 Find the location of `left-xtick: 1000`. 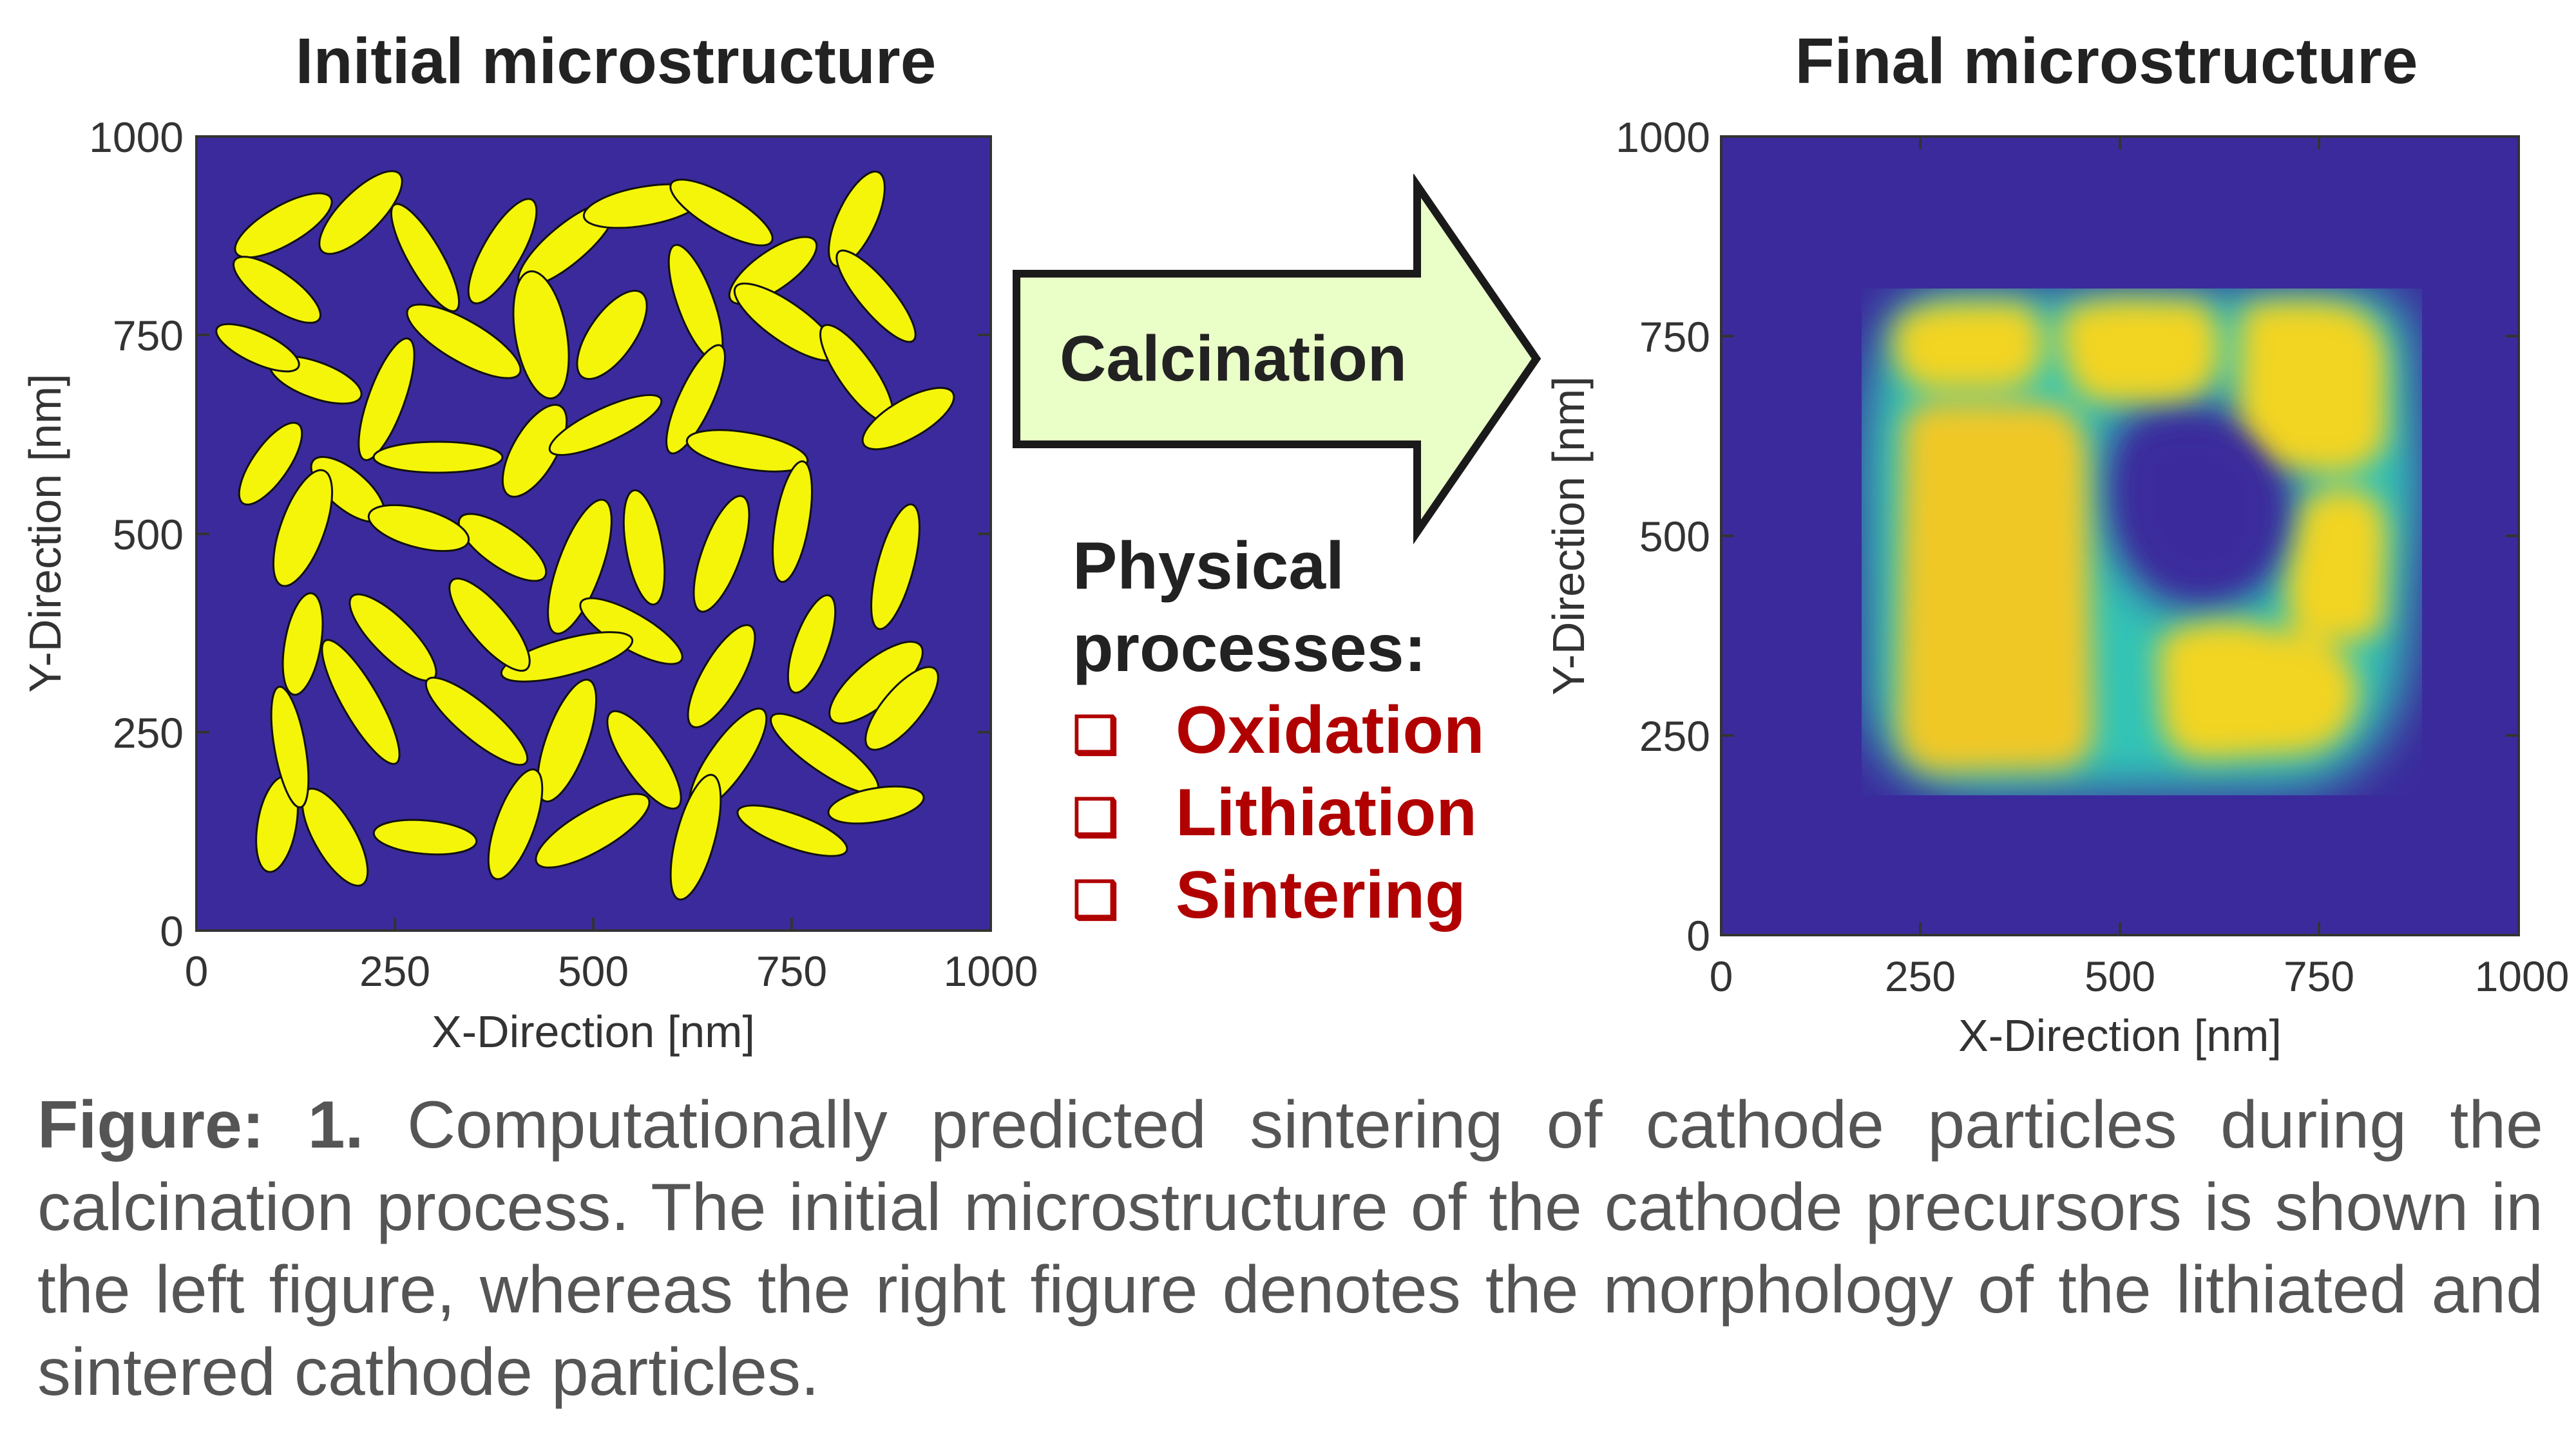

left-xtick: 1000 is located at coordinates (990, 971).